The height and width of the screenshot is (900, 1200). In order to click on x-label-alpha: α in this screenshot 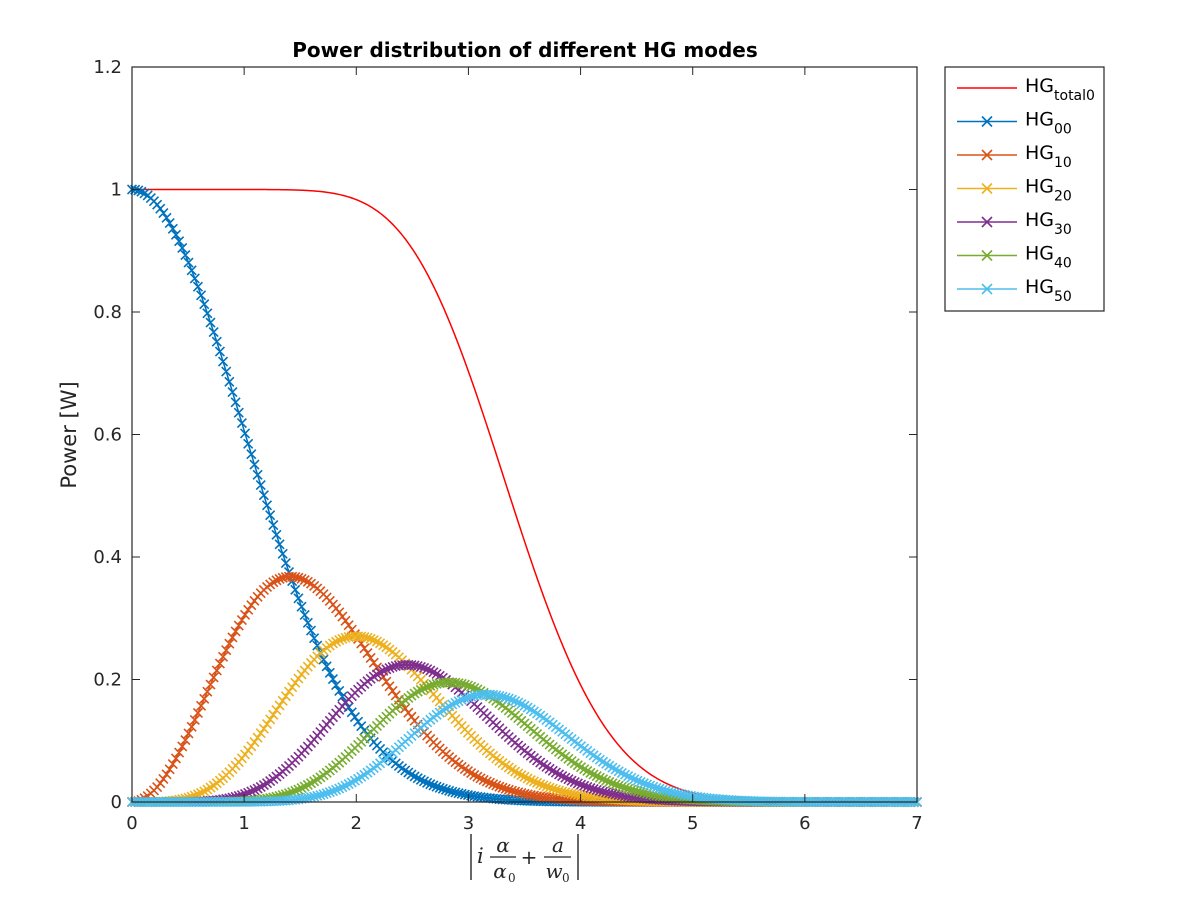, I will do `click(503, 845)`.